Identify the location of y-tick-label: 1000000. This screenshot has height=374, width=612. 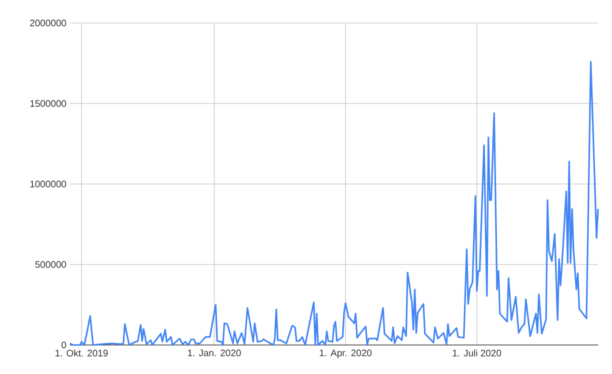
(48, 184).